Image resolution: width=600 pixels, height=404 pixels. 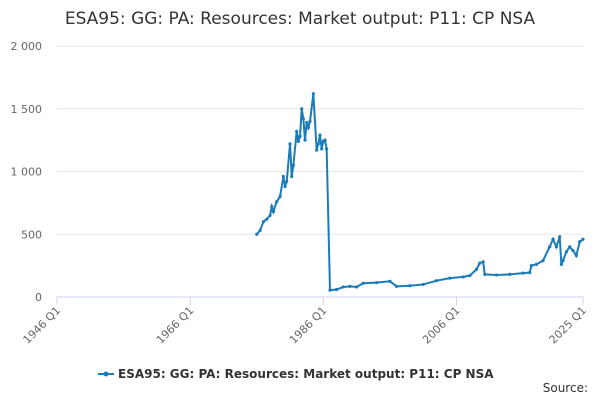 I want to click on source: Source:, so click(x=565, y=388).